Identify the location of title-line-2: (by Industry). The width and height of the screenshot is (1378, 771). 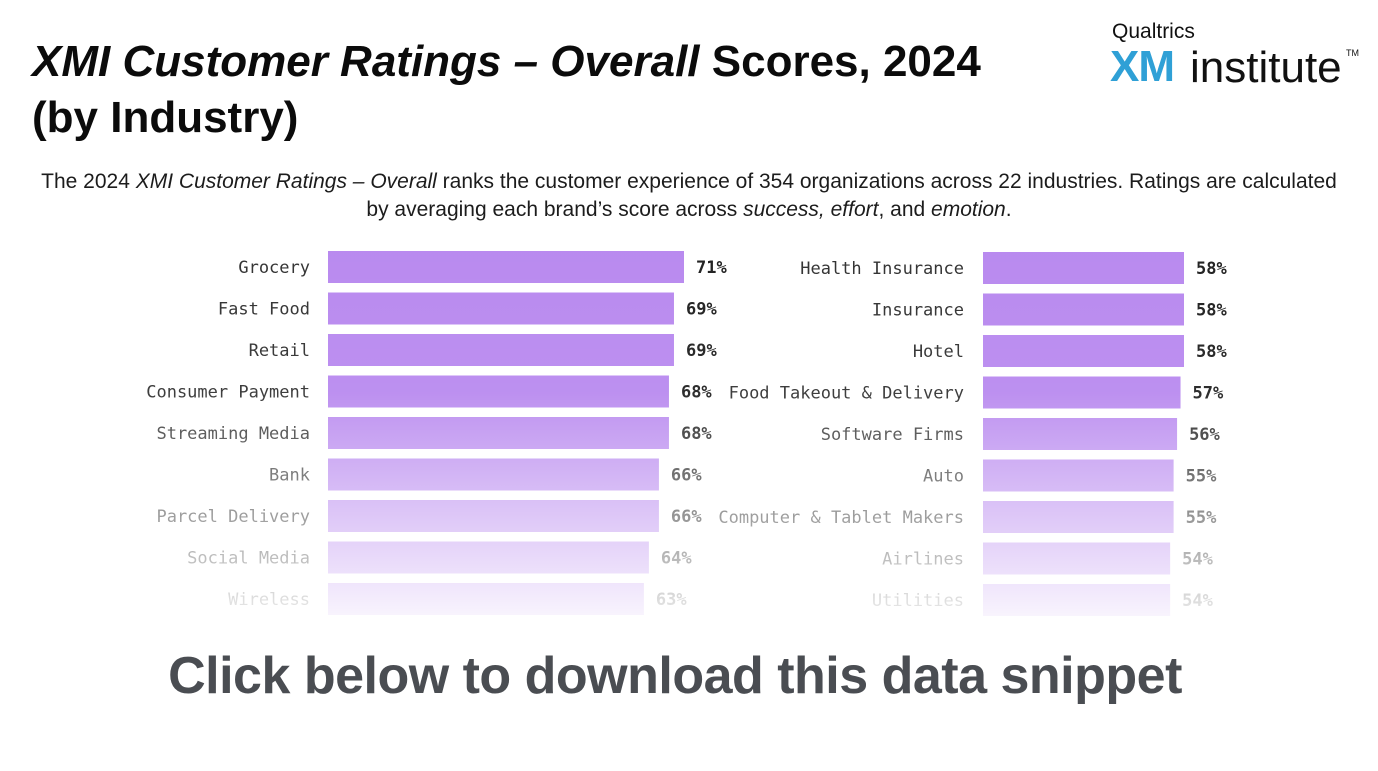
(165, 117).